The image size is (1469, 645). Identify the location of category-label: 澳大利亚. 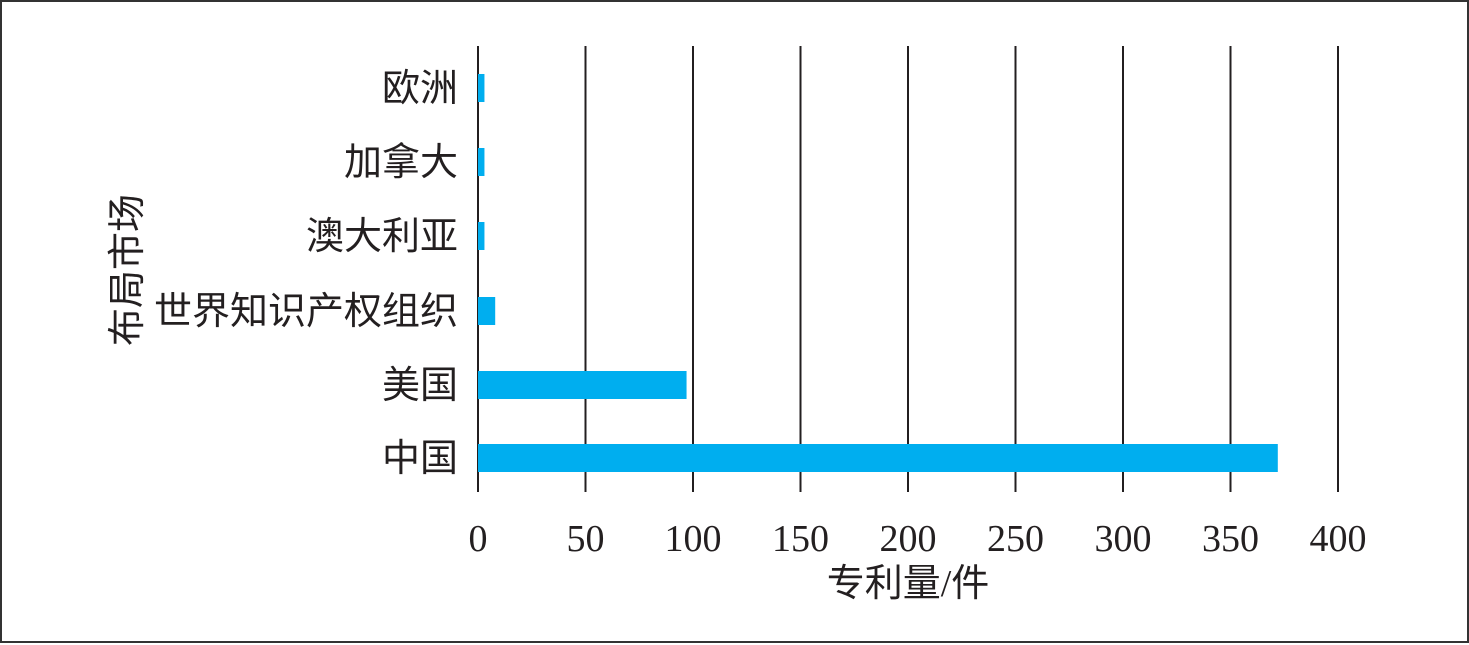
(382, 237).